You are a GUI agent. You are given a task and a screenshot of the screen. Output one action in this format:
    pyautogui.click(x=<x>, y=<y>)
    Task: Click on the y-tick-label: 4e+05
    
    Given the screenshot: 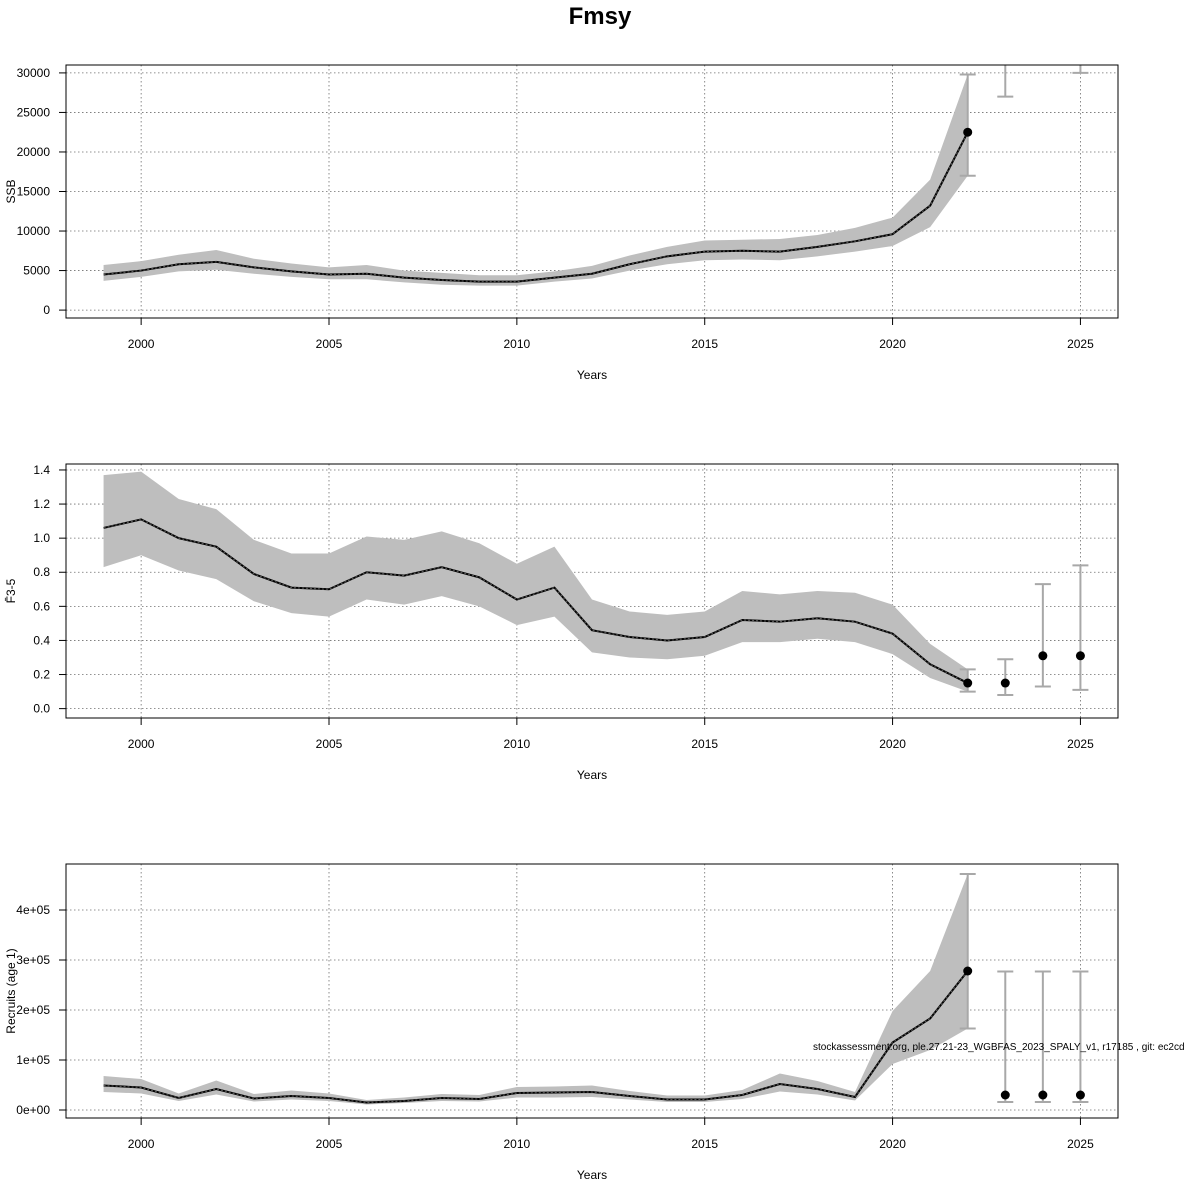 What is the action you would take?
    pyautogui.click(x=33, y=910)
    